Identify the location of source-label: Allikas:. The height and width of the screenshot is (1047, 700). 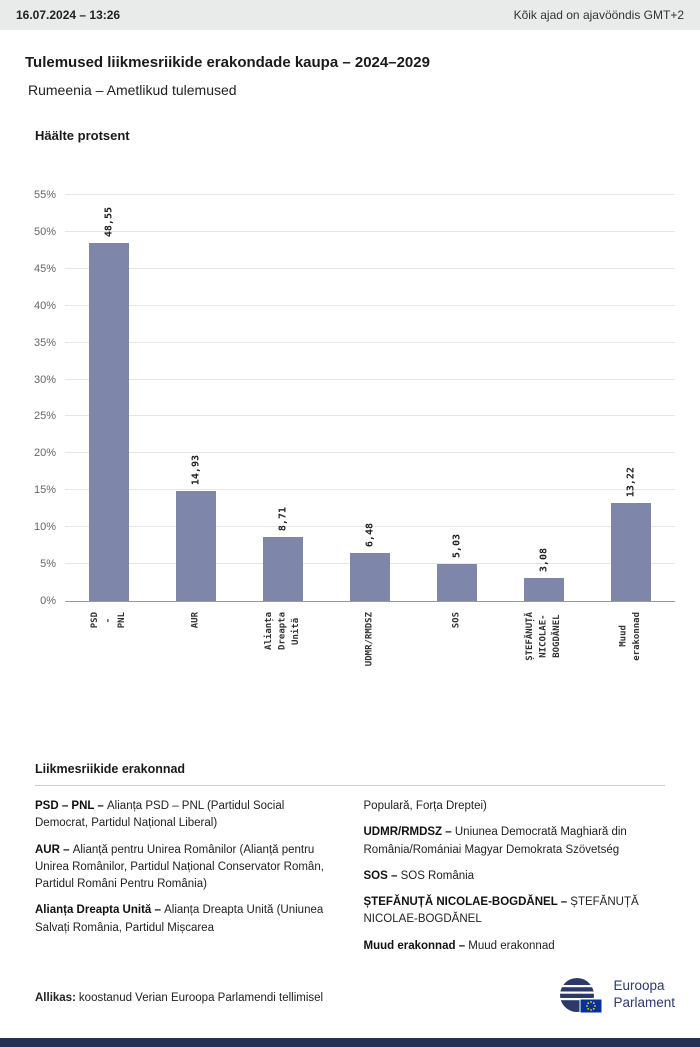
(55, 997).